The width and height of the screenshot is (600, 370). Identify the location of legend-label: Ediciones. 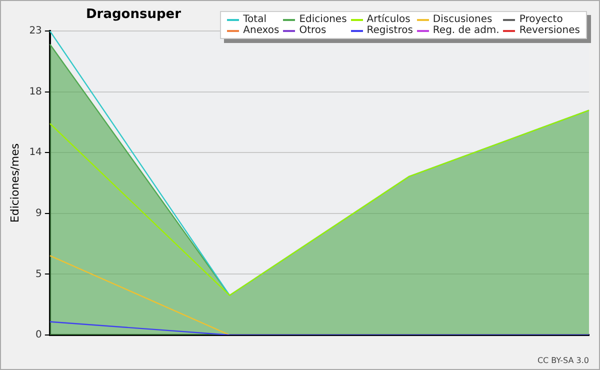
(323, 19).